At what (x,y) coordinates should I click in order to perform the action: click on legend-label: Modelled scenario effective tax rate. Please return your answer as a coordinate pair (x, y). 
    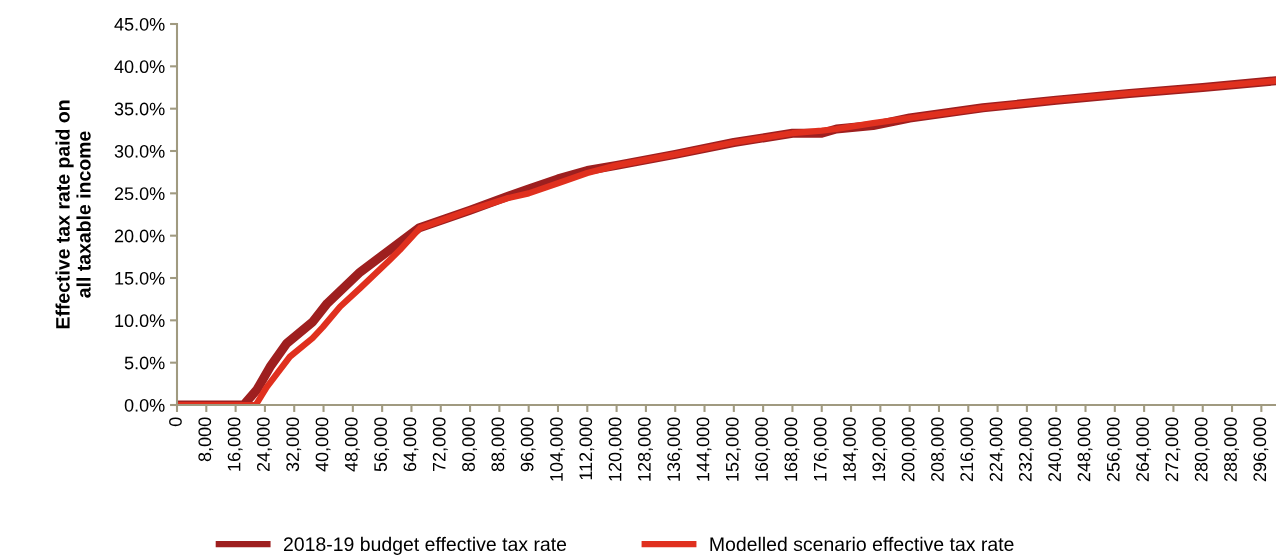
    Looking at the image, I should click on (862, 544).